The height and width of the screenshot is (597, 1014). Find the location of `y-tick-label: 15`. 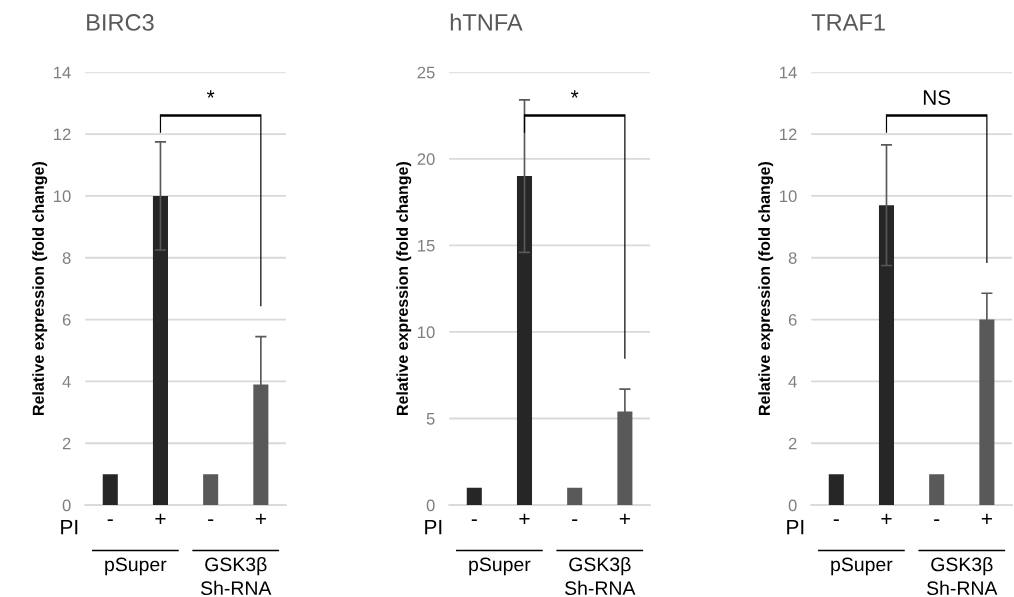

y-tick-label: 15 is located at coordinates (426, 245).